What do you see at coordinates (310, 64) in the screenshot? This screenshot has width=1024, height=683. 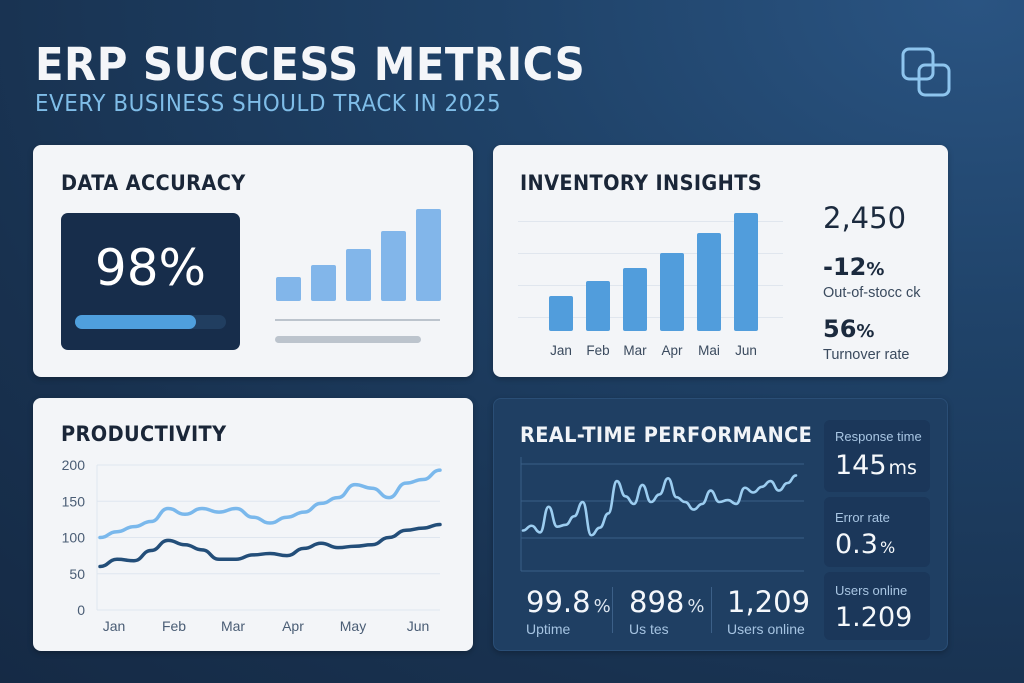 I see `page-title: ERP SUCCESS METRICS` at bounding box center [310, 64].